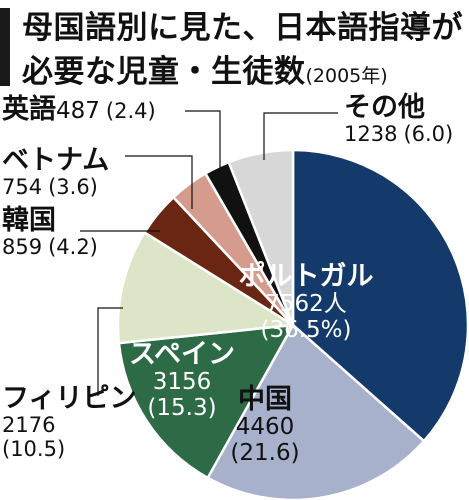 The image size is (469, 500). Describe the element at coordinates (29, 109) in the screenshot. I see `slice-name: 英語` at that location.